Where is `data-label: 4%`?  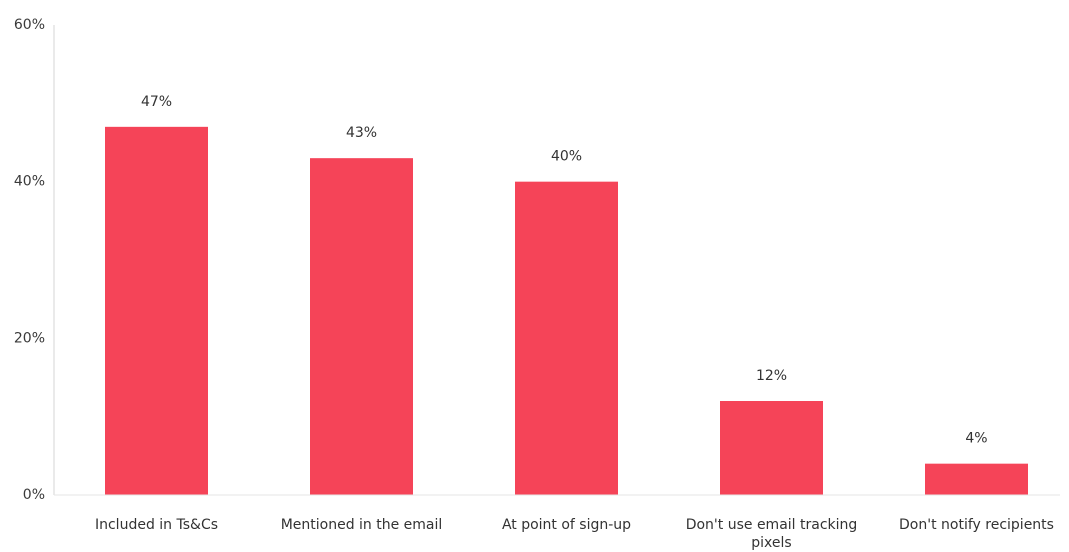 data-label: 4% is located at coordinates (976, 439).